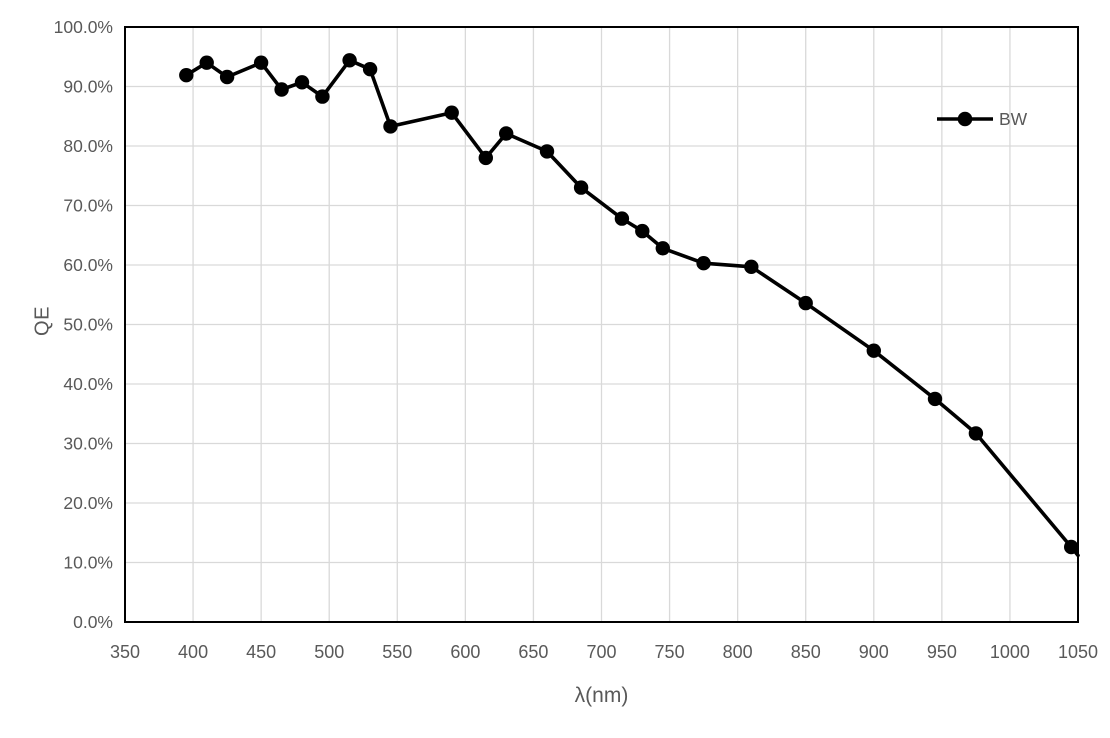  I want to click on x-tick-label: 350, so click(125, 652).